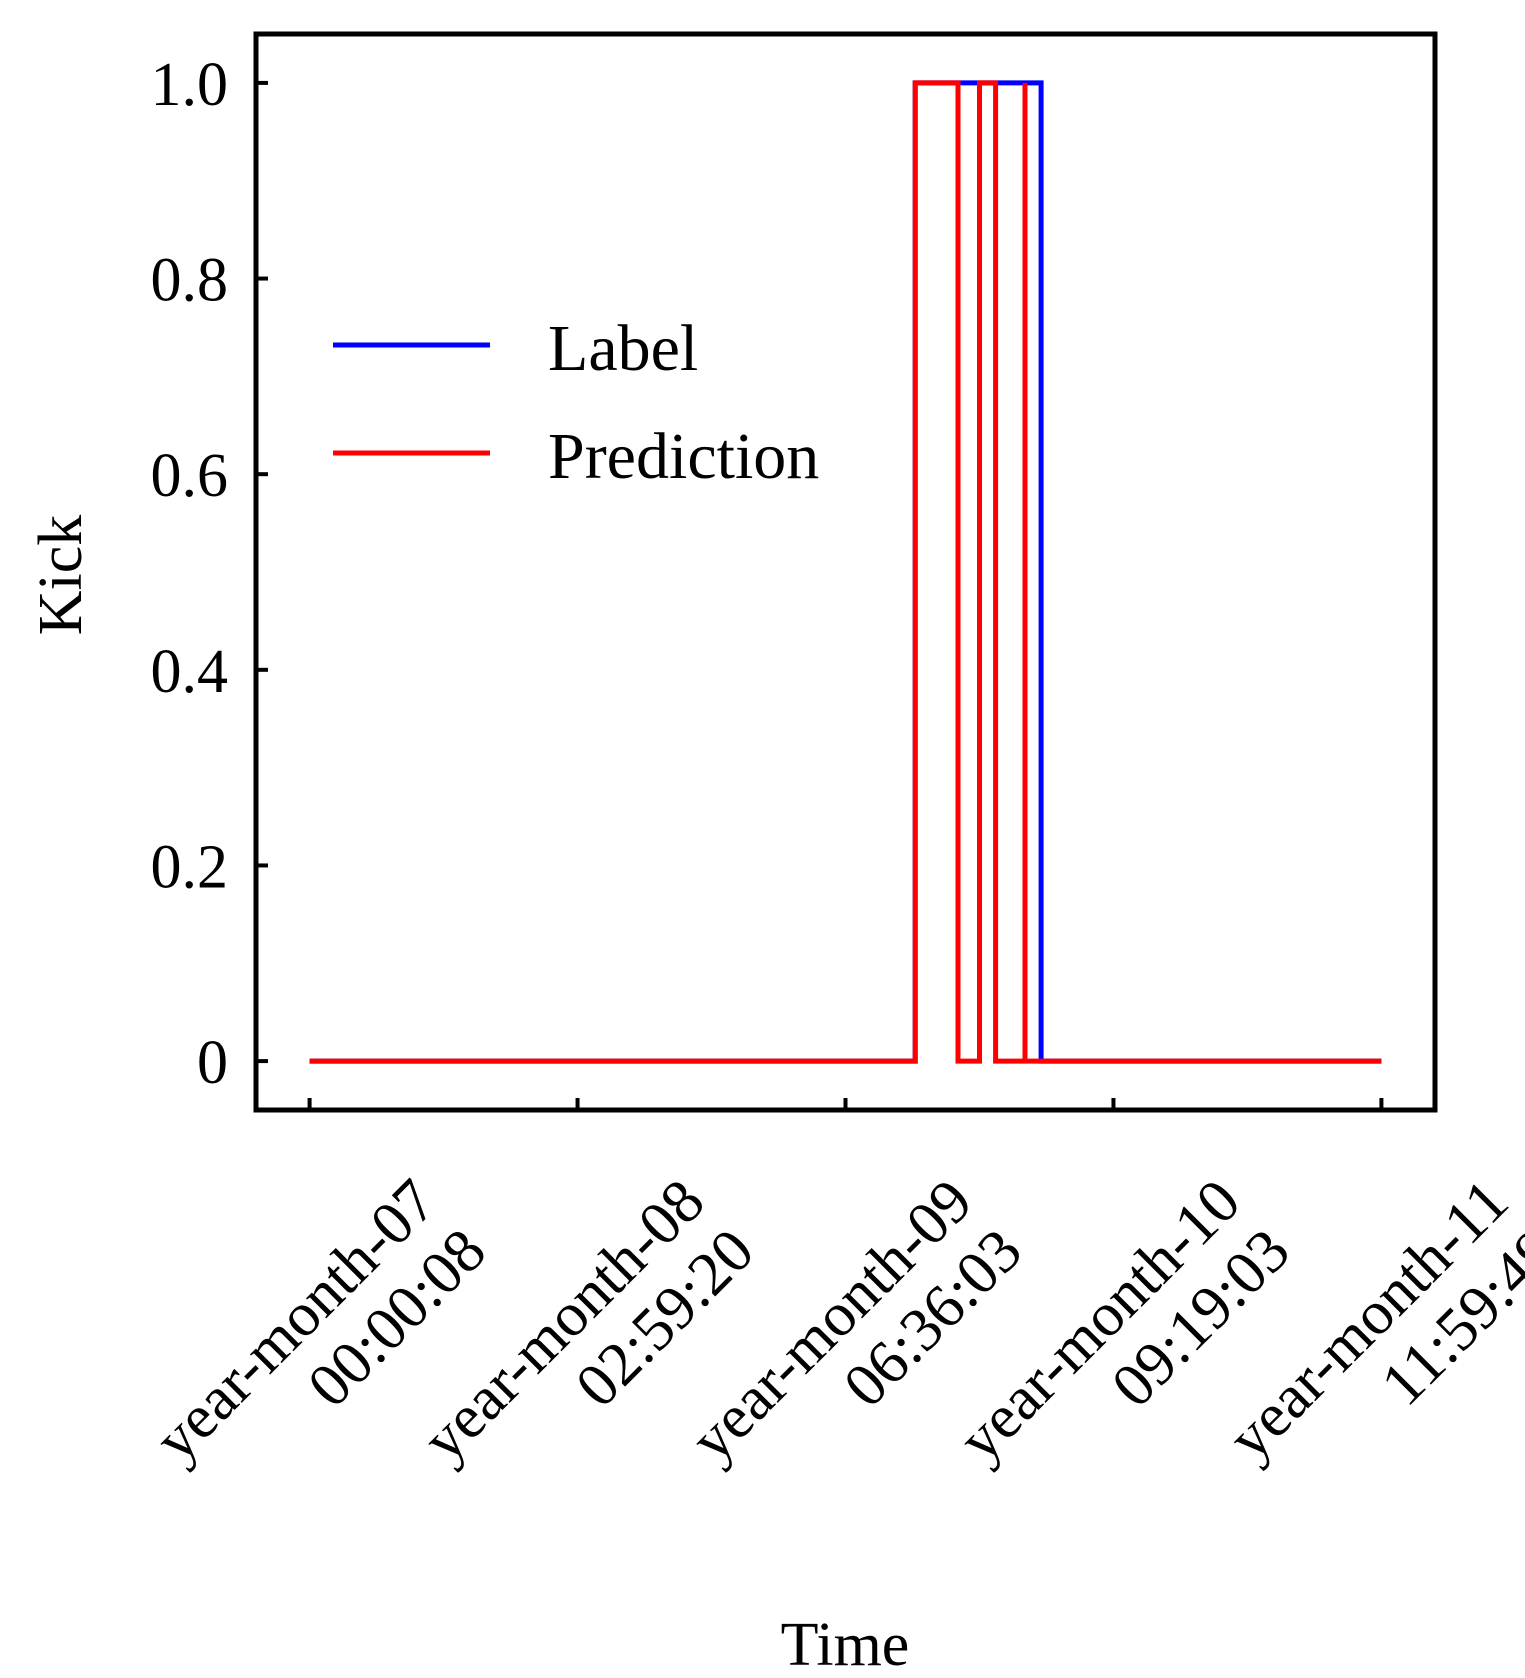 This screenshot has width=1525, height=1678. Describe the element at coordinates (1370, 1345) in the screenshot. I see `x-tick-label: year-month-1111:59:49` at that location.